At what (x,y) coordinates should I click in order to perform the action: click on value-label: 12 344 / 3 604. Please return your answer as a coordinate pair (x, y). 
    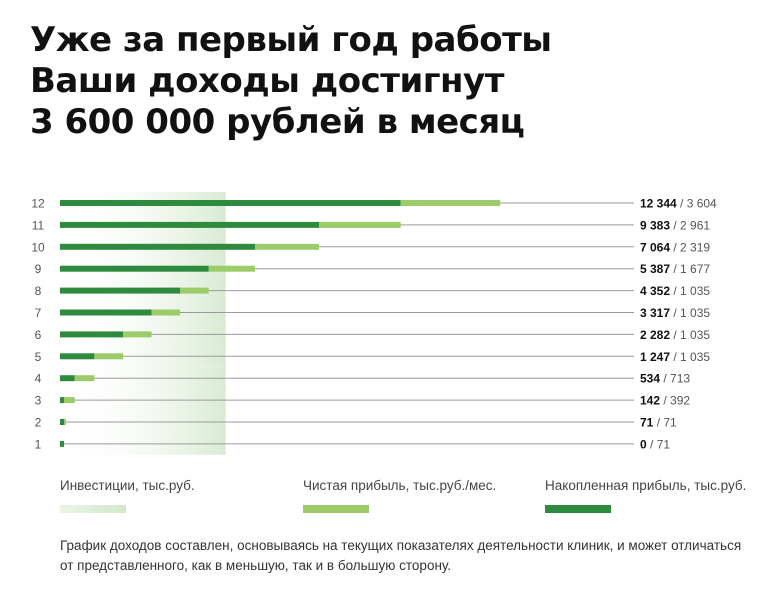
    Looking at the image, I should click on (678, 204).